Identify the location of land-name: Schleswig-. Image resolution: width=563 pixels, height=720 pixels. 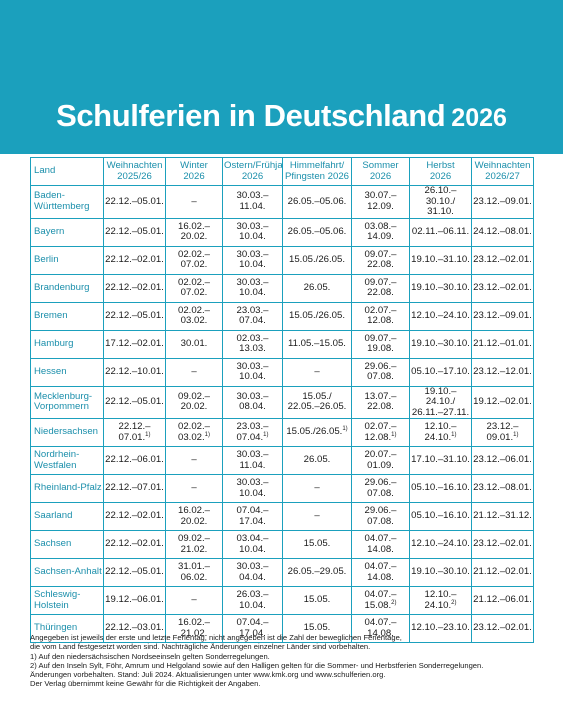
(57, 594).